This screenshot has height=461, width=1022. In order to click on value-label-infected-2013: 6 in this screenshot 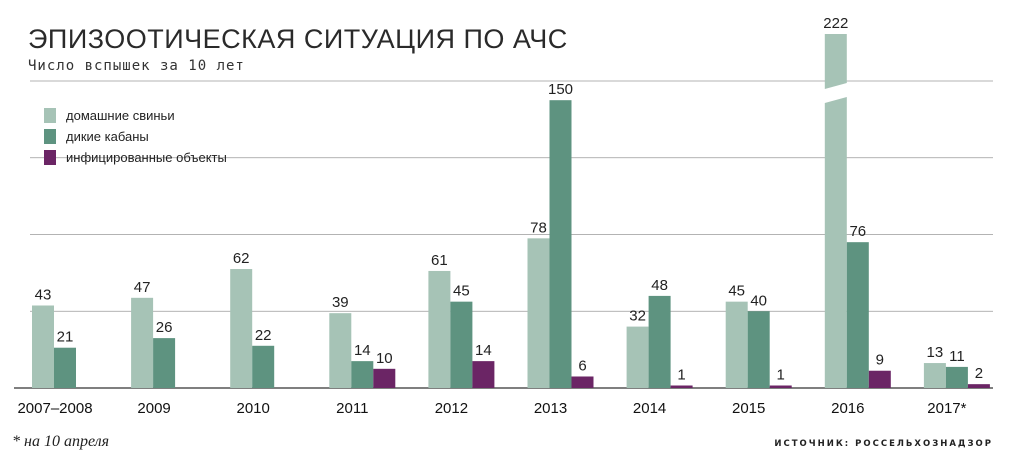, I will do `click(582, 365)`.